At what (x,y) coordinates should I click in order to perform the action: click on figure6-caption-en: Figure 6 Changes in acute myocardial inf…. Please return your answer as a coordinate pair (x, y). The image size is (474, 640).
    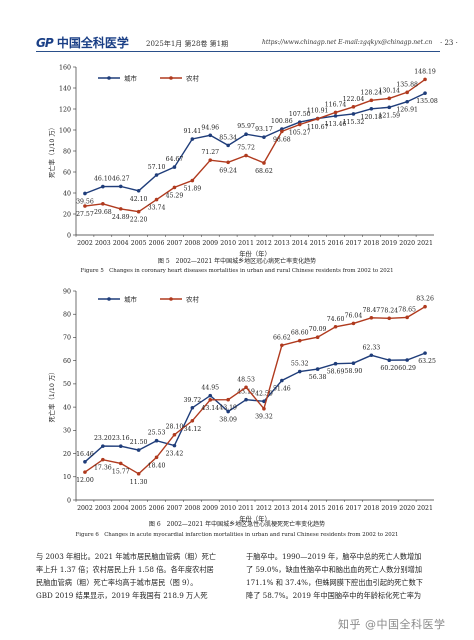
    Looking at the image, I should click on (237, 535).